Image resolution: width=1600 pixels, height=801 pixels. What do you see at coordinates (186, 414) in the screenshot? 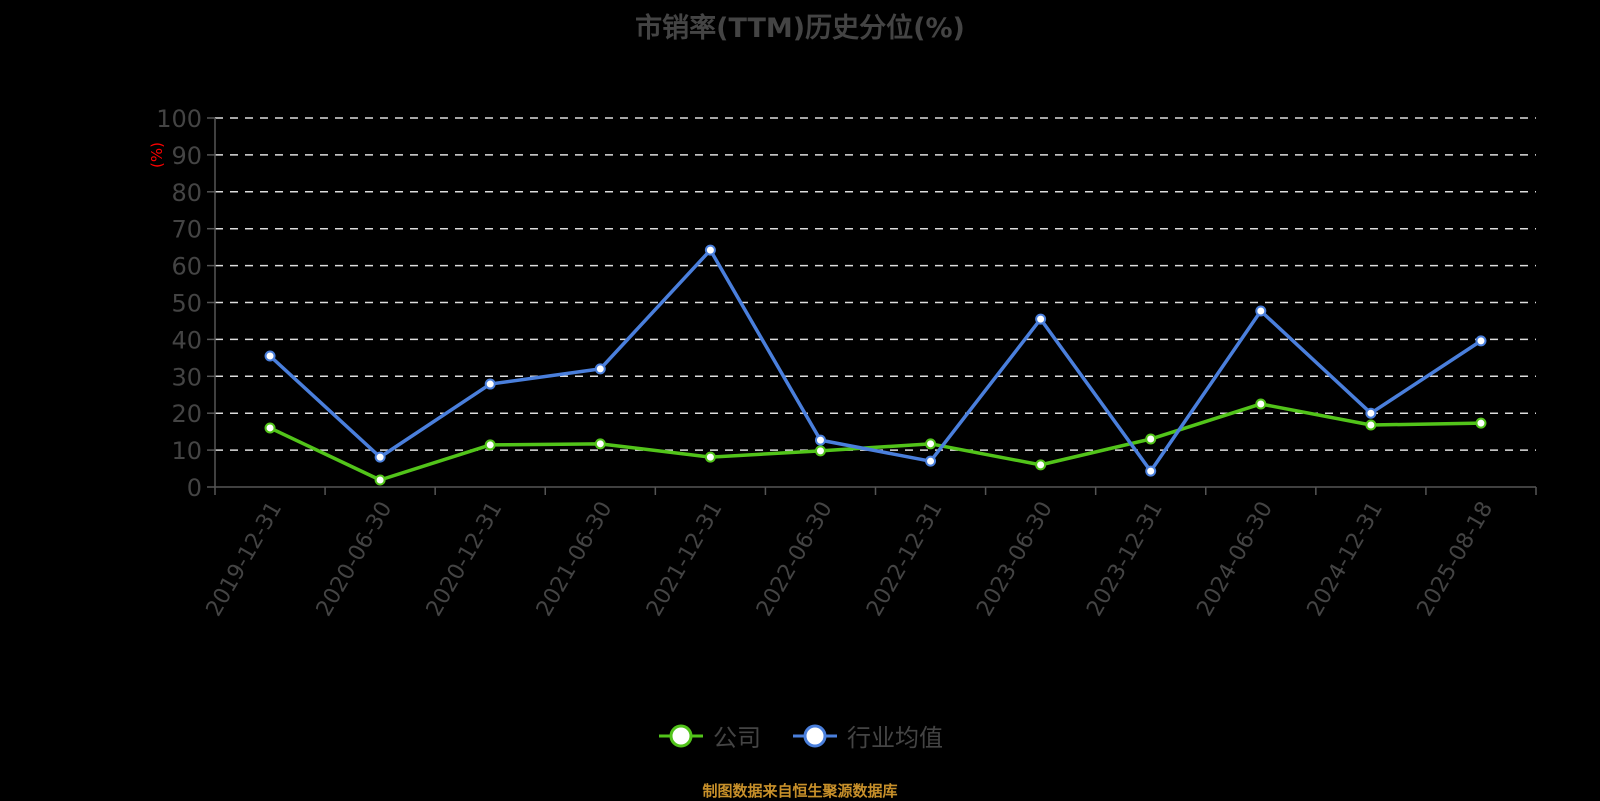
I see `y-tick-label: 20` at bounding box center [186, 414].